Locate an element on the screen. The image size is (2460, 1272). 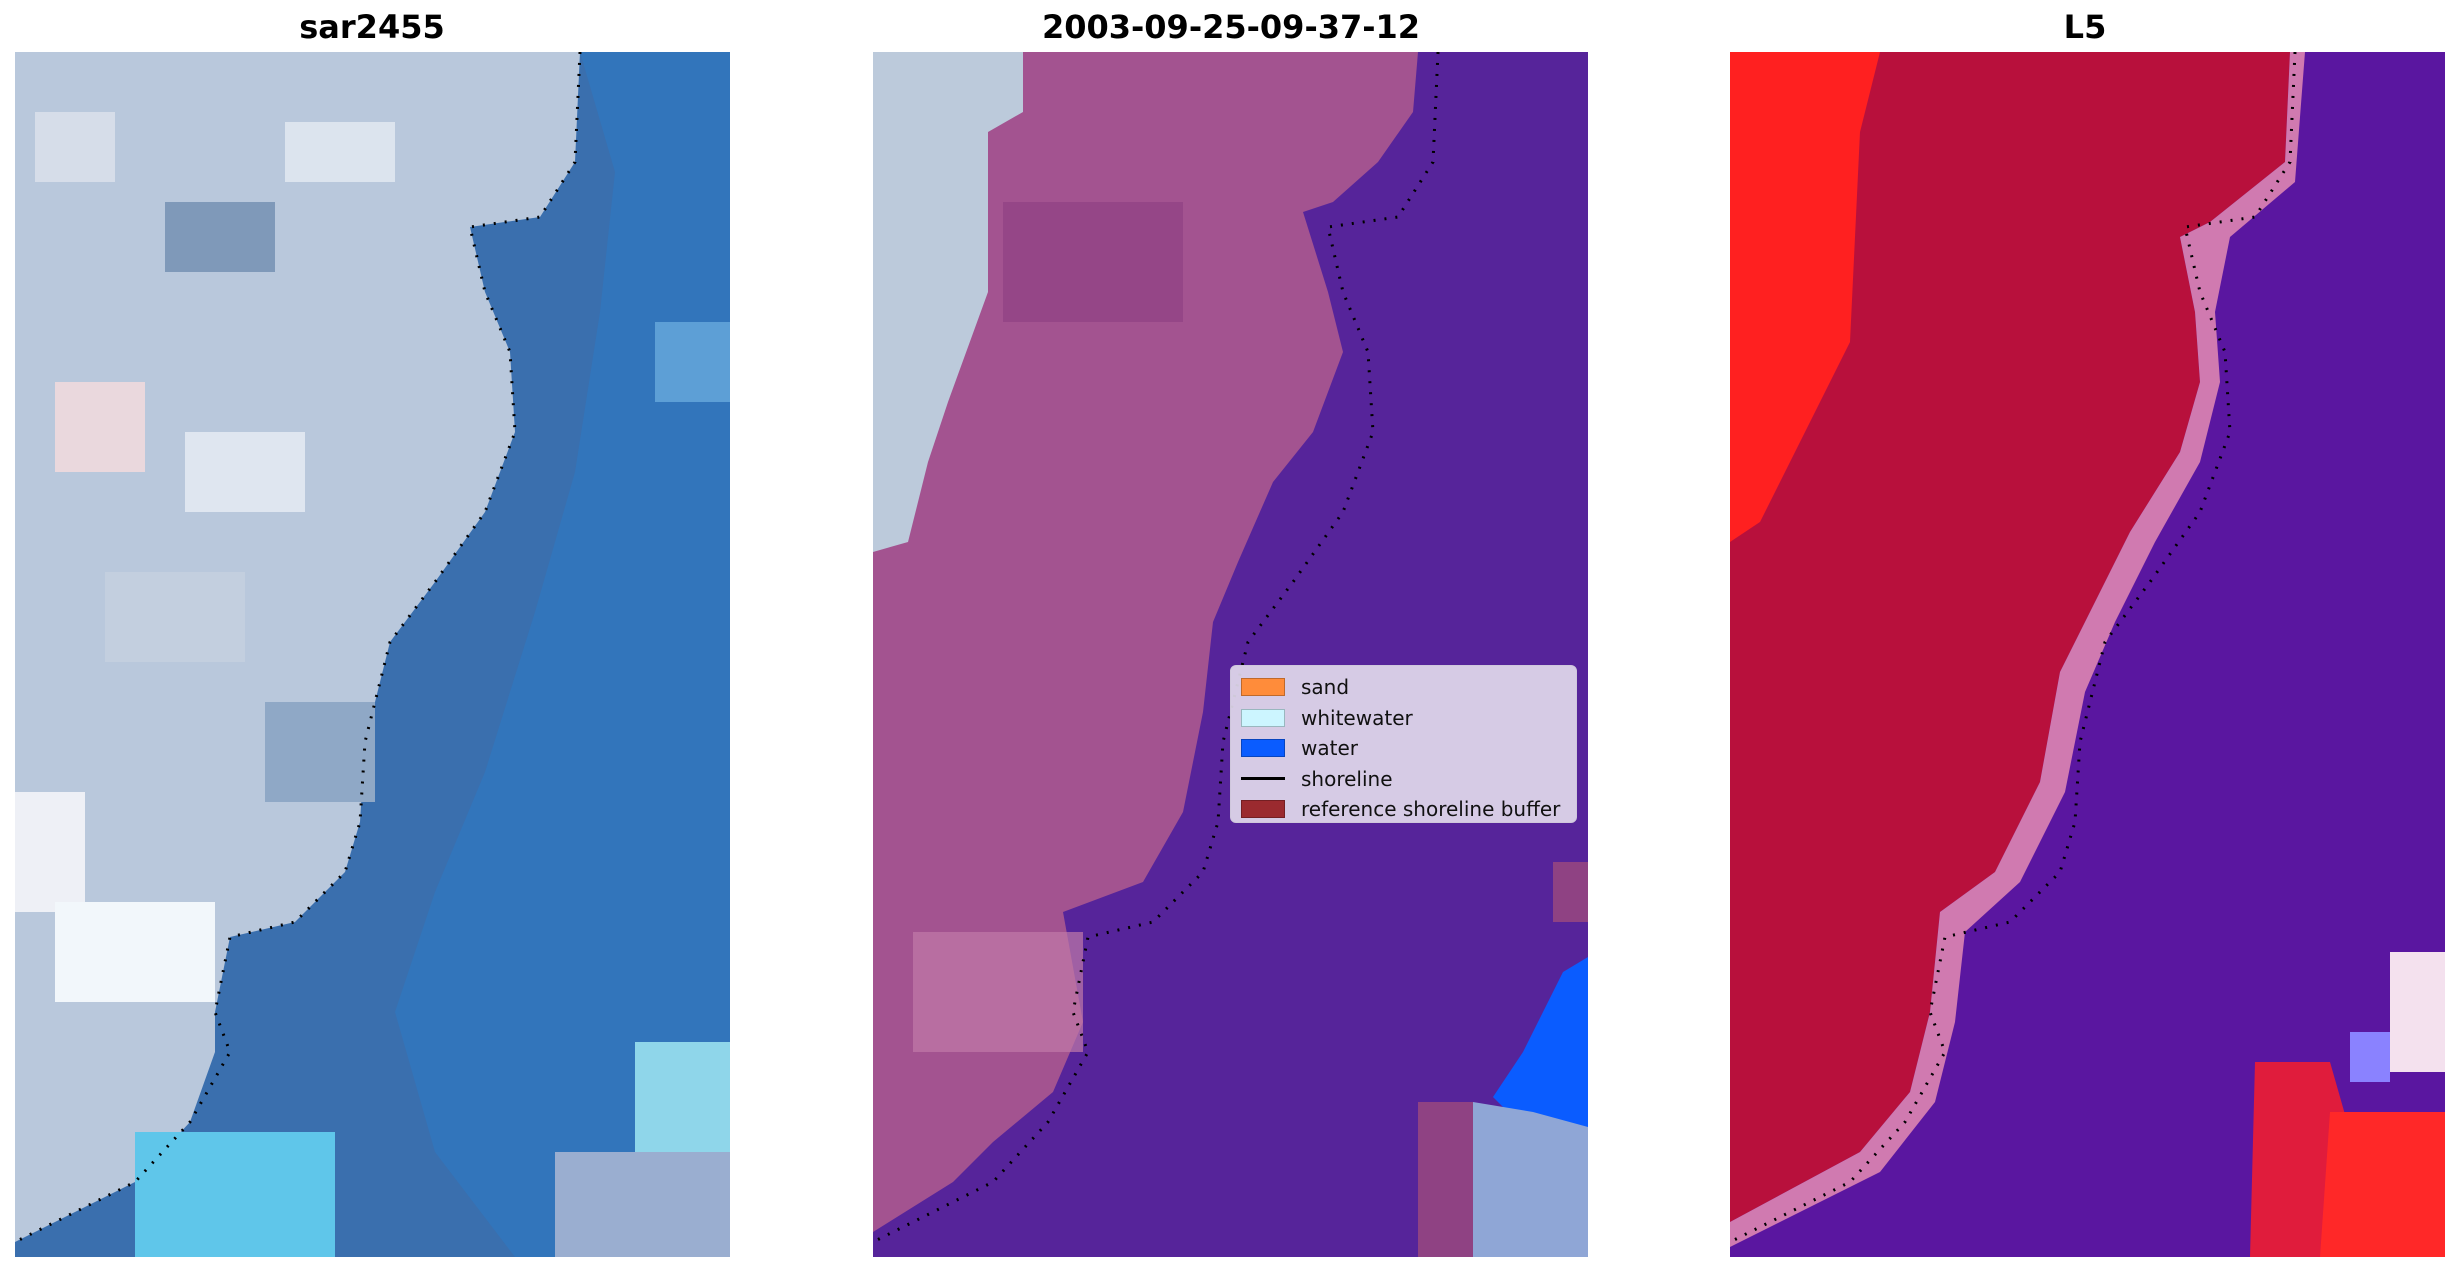
legend-item-water: water is located at coordinates (1403, 748).